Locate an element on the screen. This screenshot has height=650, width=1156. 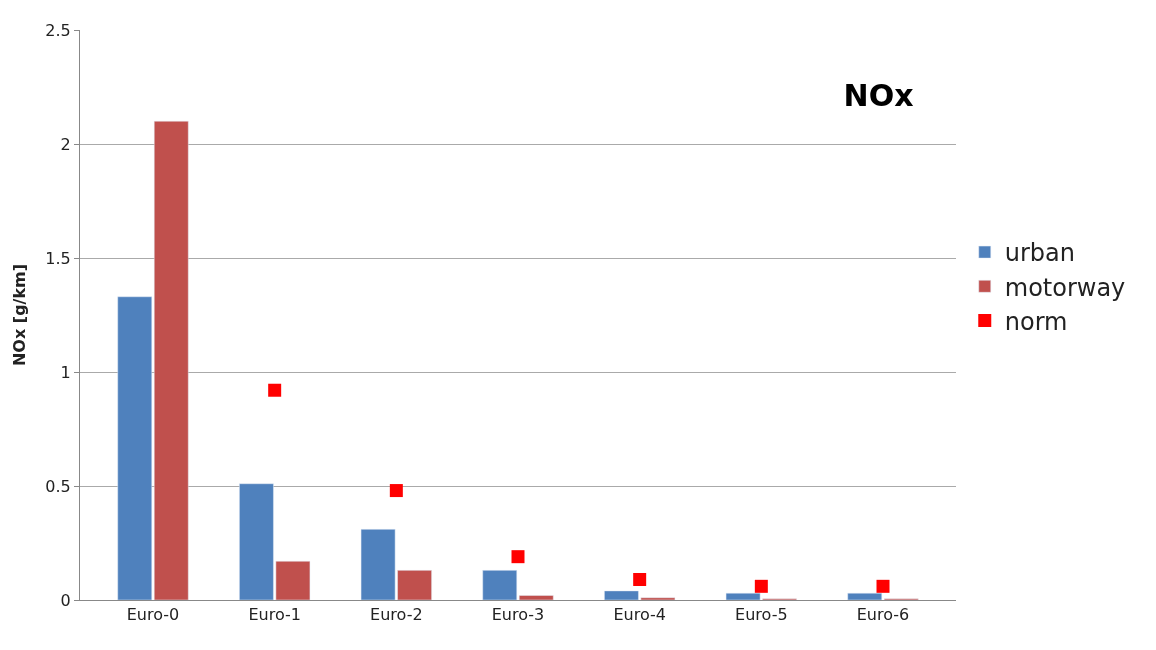
legend-label: norm is located at coordinates (1036, 321).